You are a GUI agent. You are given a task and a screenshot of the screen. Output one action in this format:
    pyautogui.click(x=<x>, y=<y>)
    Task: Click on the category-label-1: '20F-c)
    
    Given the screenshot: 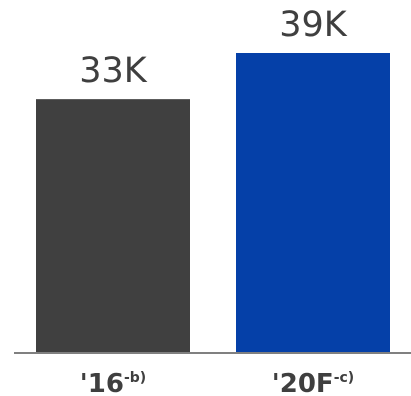 What is the action you would take?
    pyautogui.click(x=313, y=382)
    